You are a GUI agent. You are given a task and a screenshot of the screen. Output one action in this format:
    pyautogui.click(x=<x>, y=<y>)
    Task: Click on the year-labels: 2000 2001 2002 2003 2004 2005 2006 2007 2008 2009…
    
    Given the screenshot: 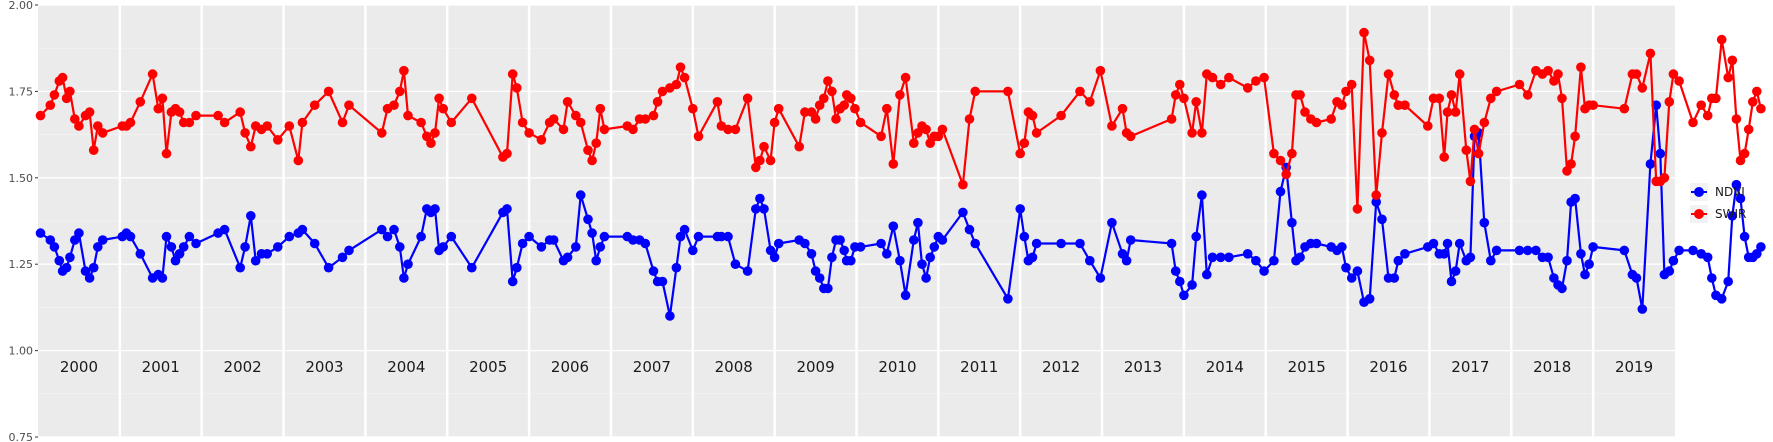 What is the action you would take?
    pyautogui.click(x=856, y=367)
    